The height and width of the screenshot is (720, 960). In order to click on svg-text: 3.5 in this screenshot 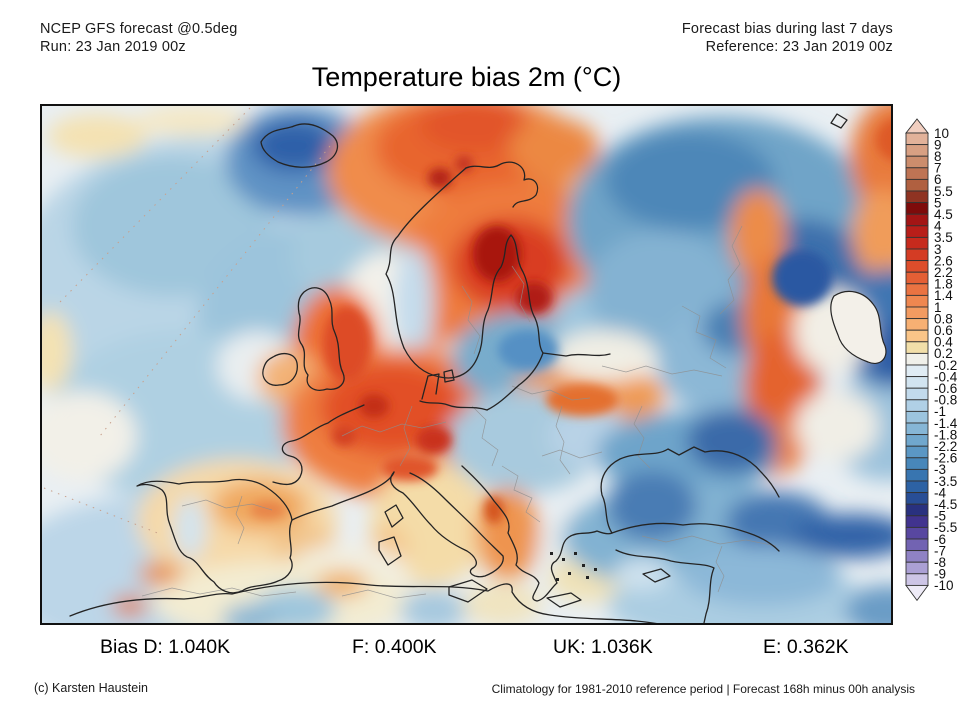, I will do `click(943, 237)`.